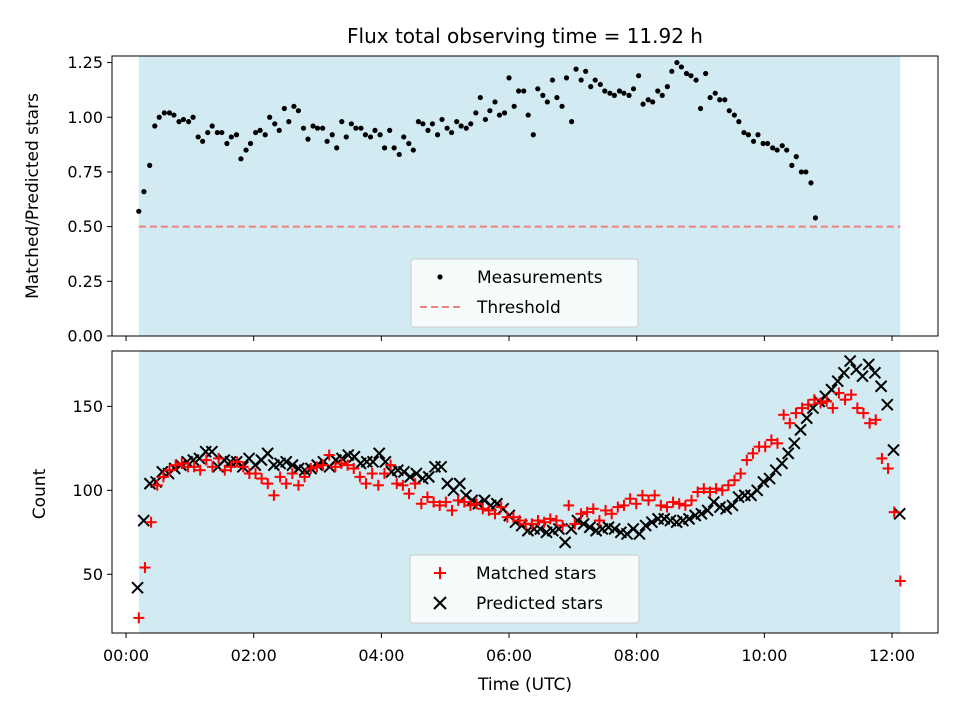 The image size is (960, 724). What do you see at coordinates (440, 573) in the screenshot?
I see `legend-matched-marker` at bounding box center [440, 573].